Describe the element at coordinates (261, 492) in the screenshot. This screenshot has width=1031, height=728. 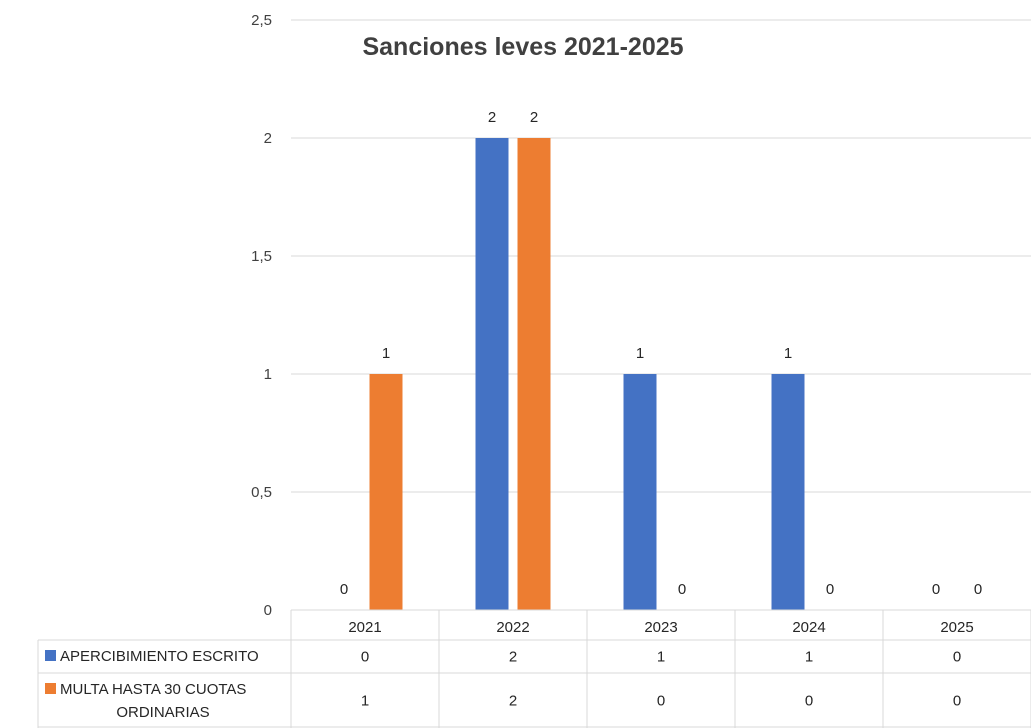
I see `y-tick-label: 0,5` at that location.